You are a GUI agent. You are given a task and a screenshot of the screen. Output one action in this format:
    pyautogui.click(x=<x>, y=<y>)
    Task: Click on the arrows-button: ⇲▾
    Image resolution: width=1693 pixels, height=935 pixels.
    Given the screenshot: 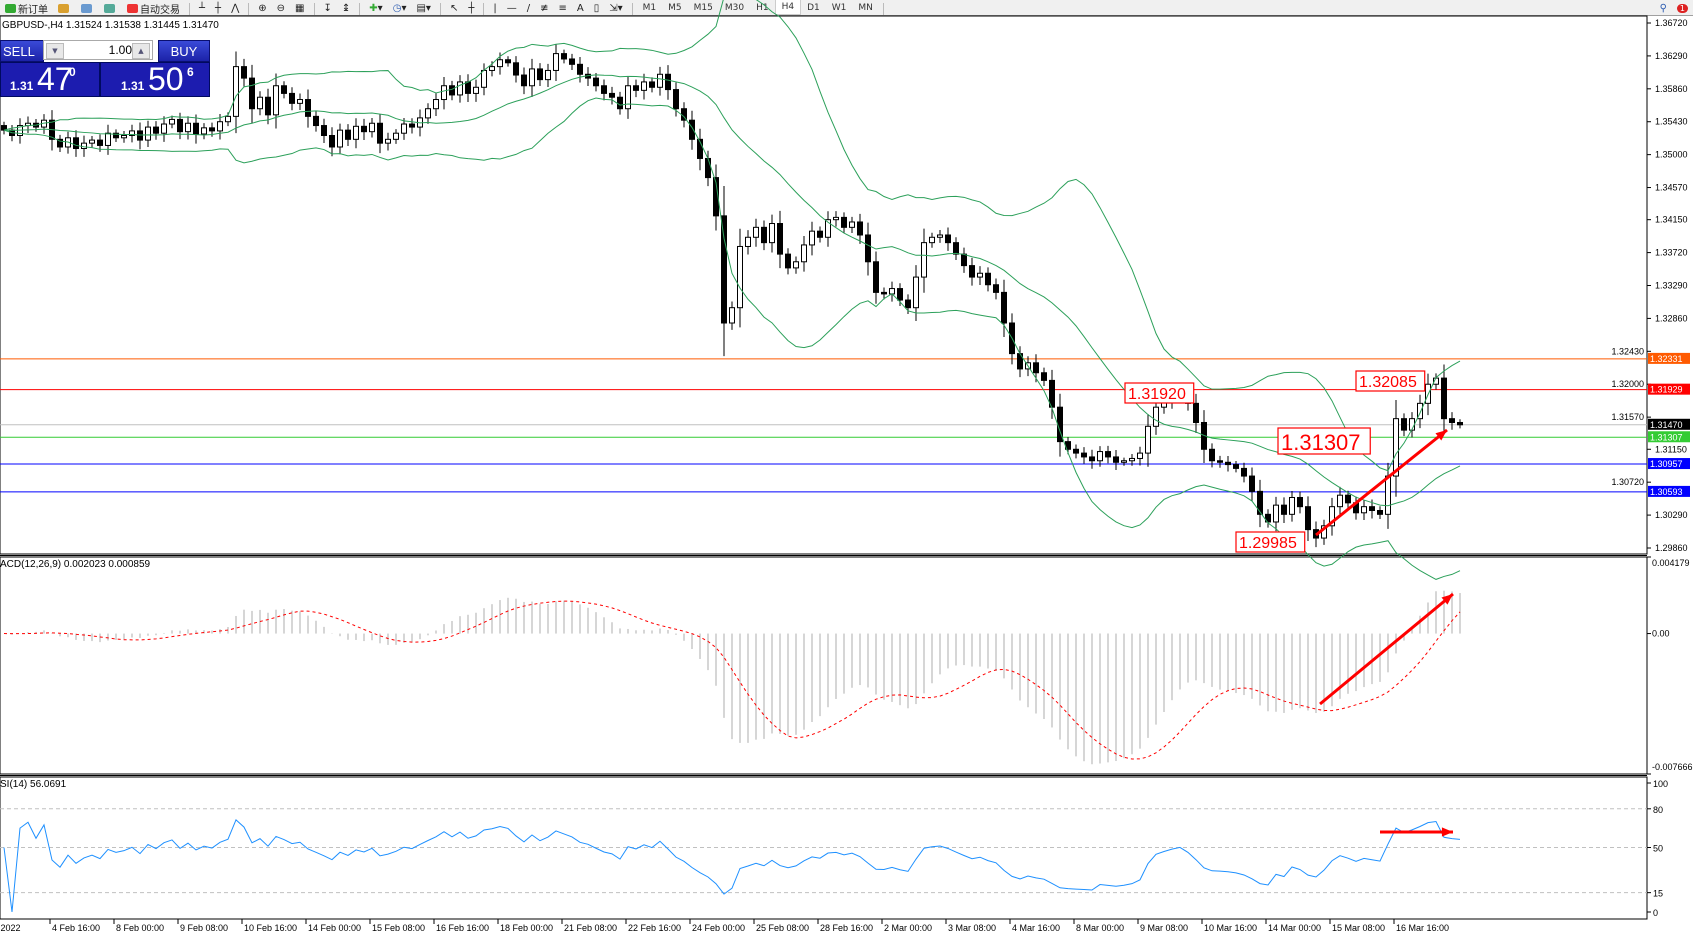 What is the action you would take?
    pyautogui.click(x=616, y=8)
    